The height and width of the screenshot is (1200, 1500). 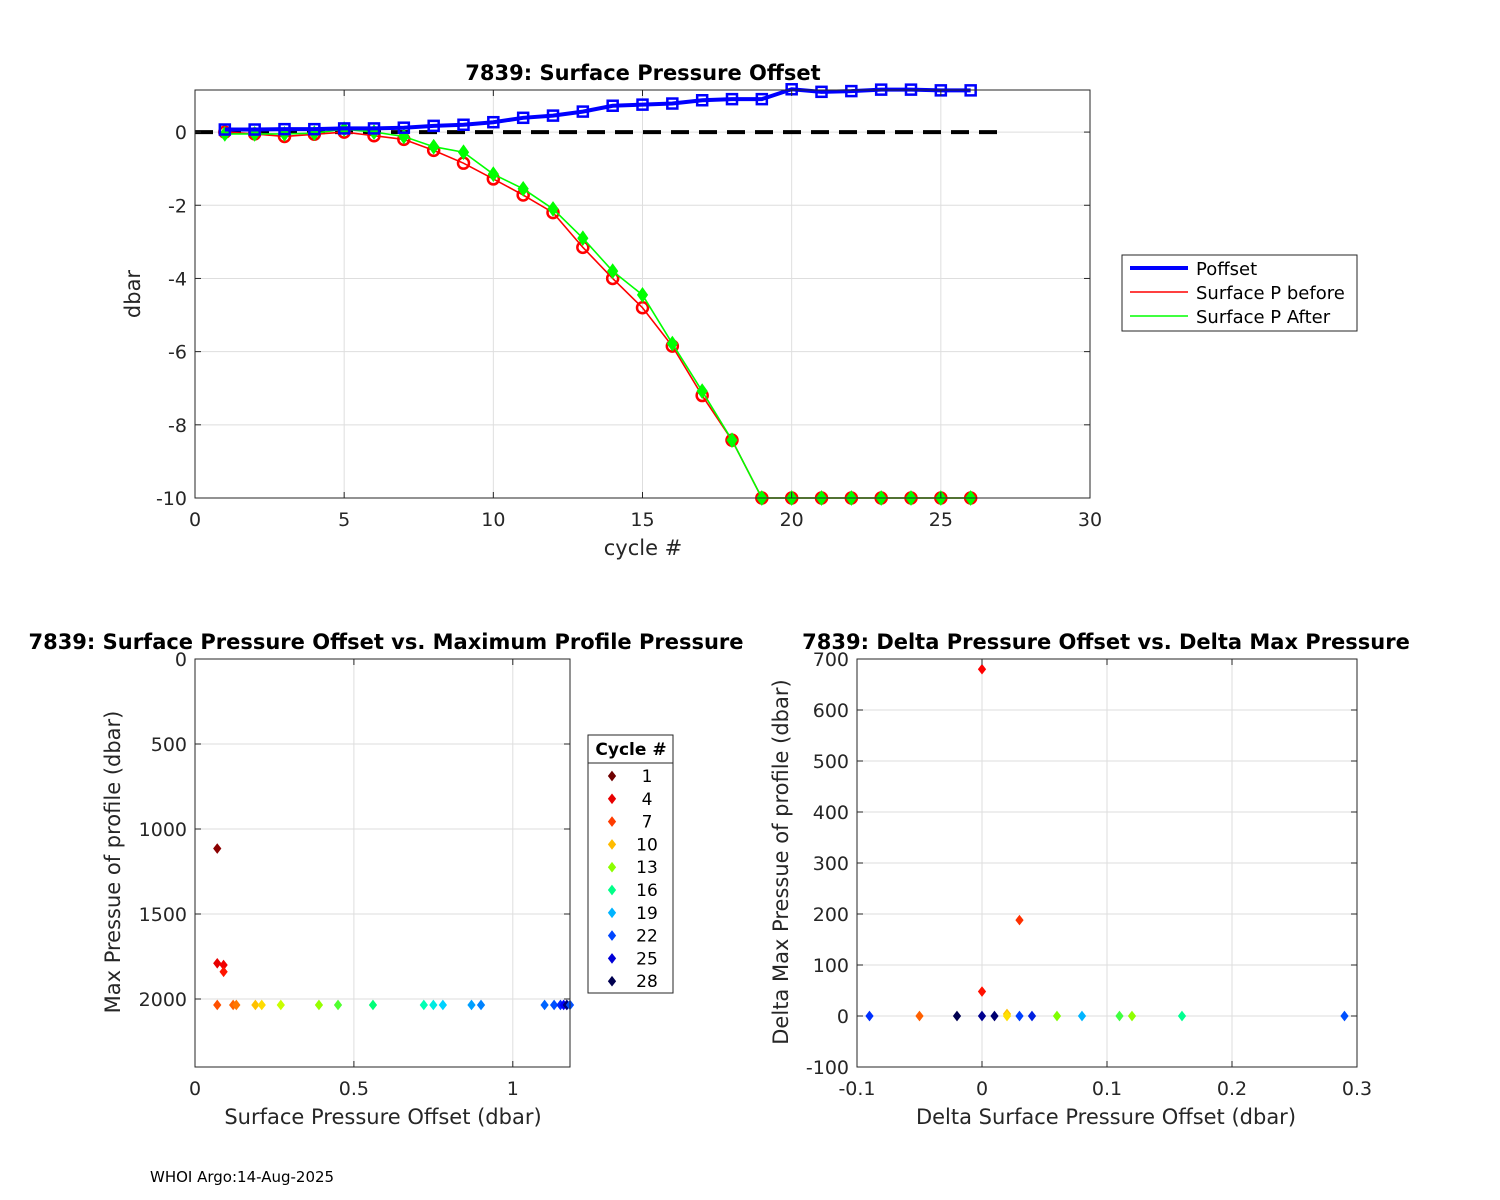 I want to click on bl-x-label: Surface Pressure Offset (dbar), so click(x=382, y=1117).